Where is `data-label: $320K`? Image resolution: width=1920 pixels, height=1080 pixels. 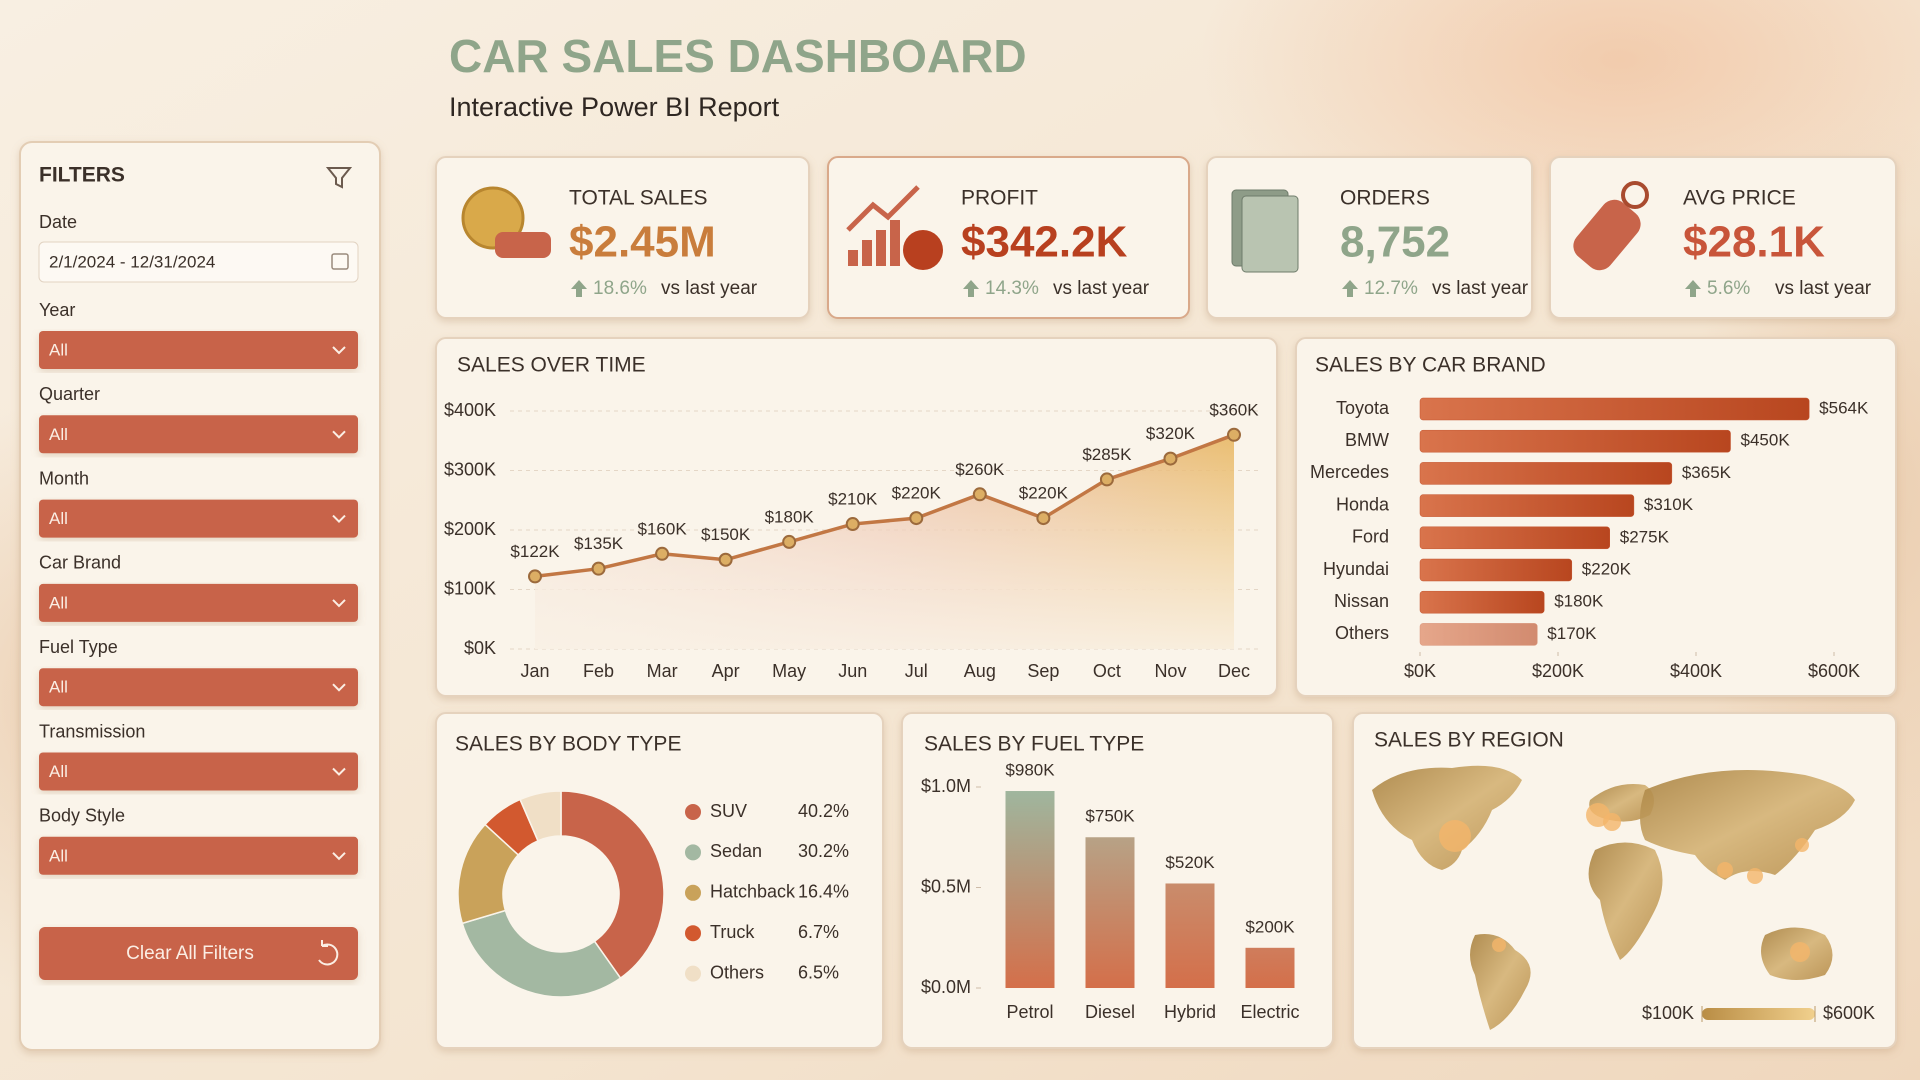 data-label: $320K is located at coordinates (1171, 433).